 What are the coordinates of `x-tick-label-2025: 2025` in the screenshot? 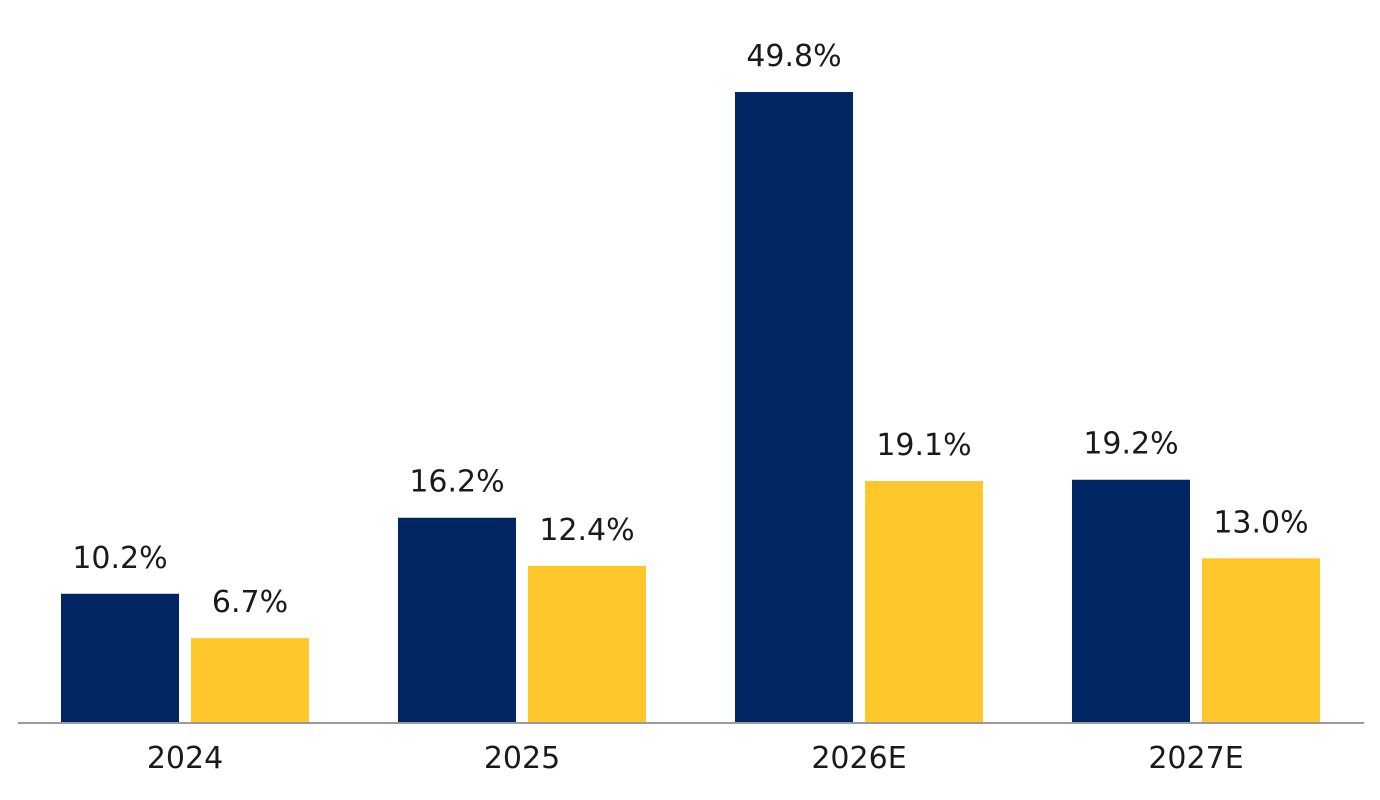 It's located at (522, 758).